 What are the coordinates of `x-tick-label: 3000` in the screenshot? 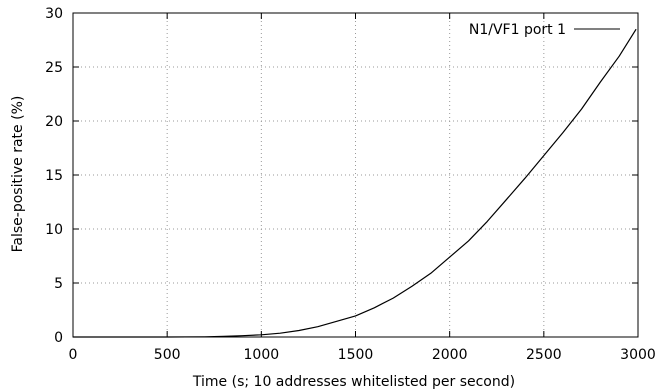 It's located at (638, 355).